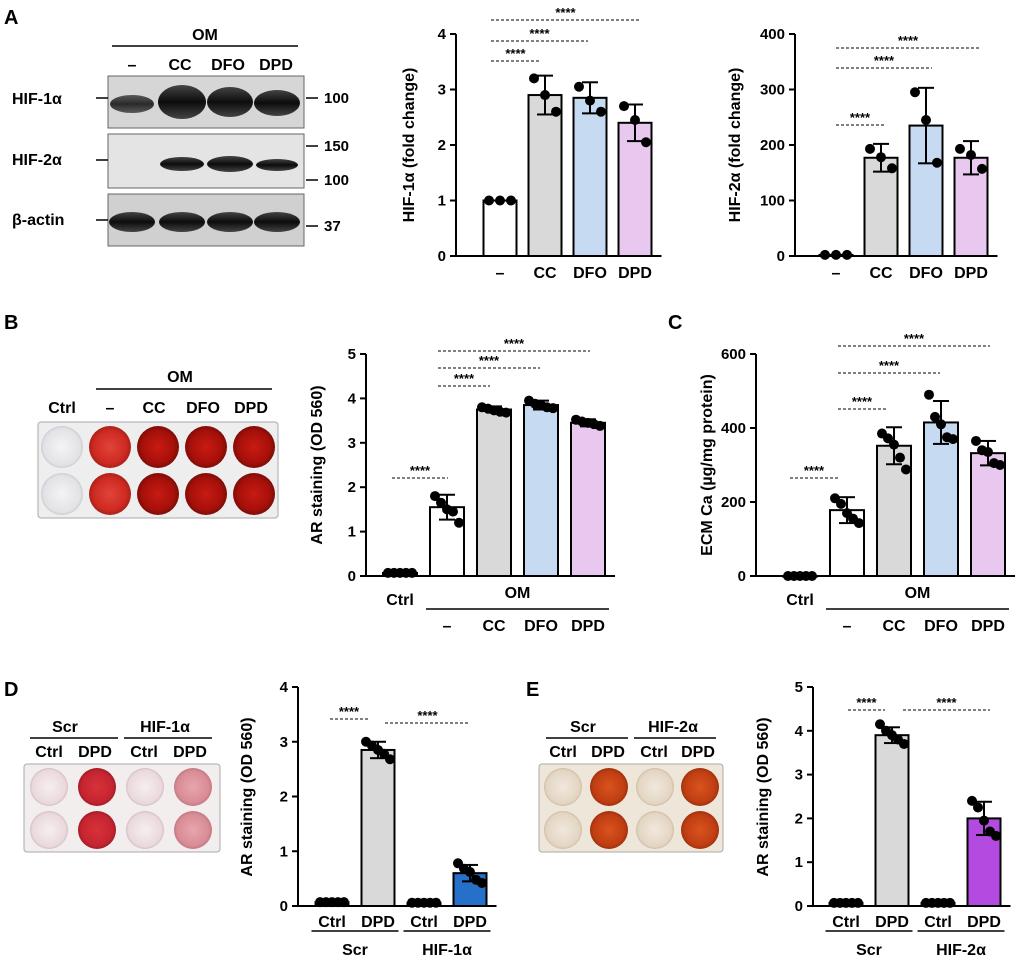 The image size is (1026, 963). What do you see at coordinates (447, 626) in the screenshot?
I see `x-category-label: –` at bounding box center [447, 626].